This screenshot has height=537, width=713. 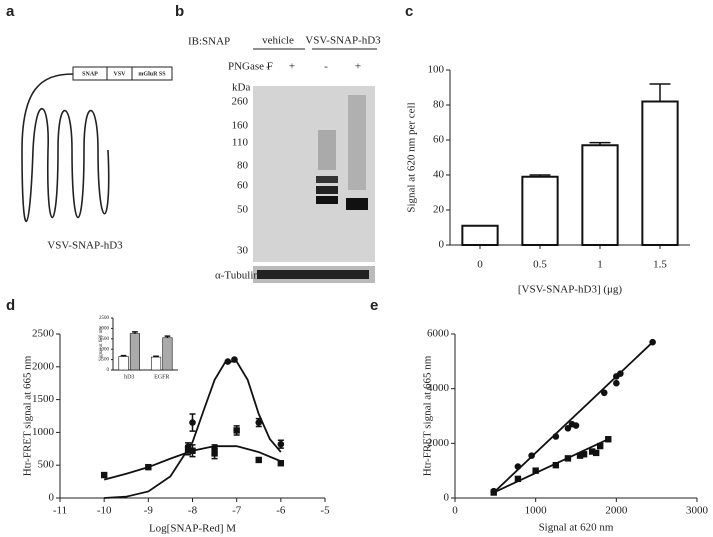 What do you see at coordinates (438, 334) in the screenshot?
I see `y-tick-label: 6000` at bounding box center [438, 334].